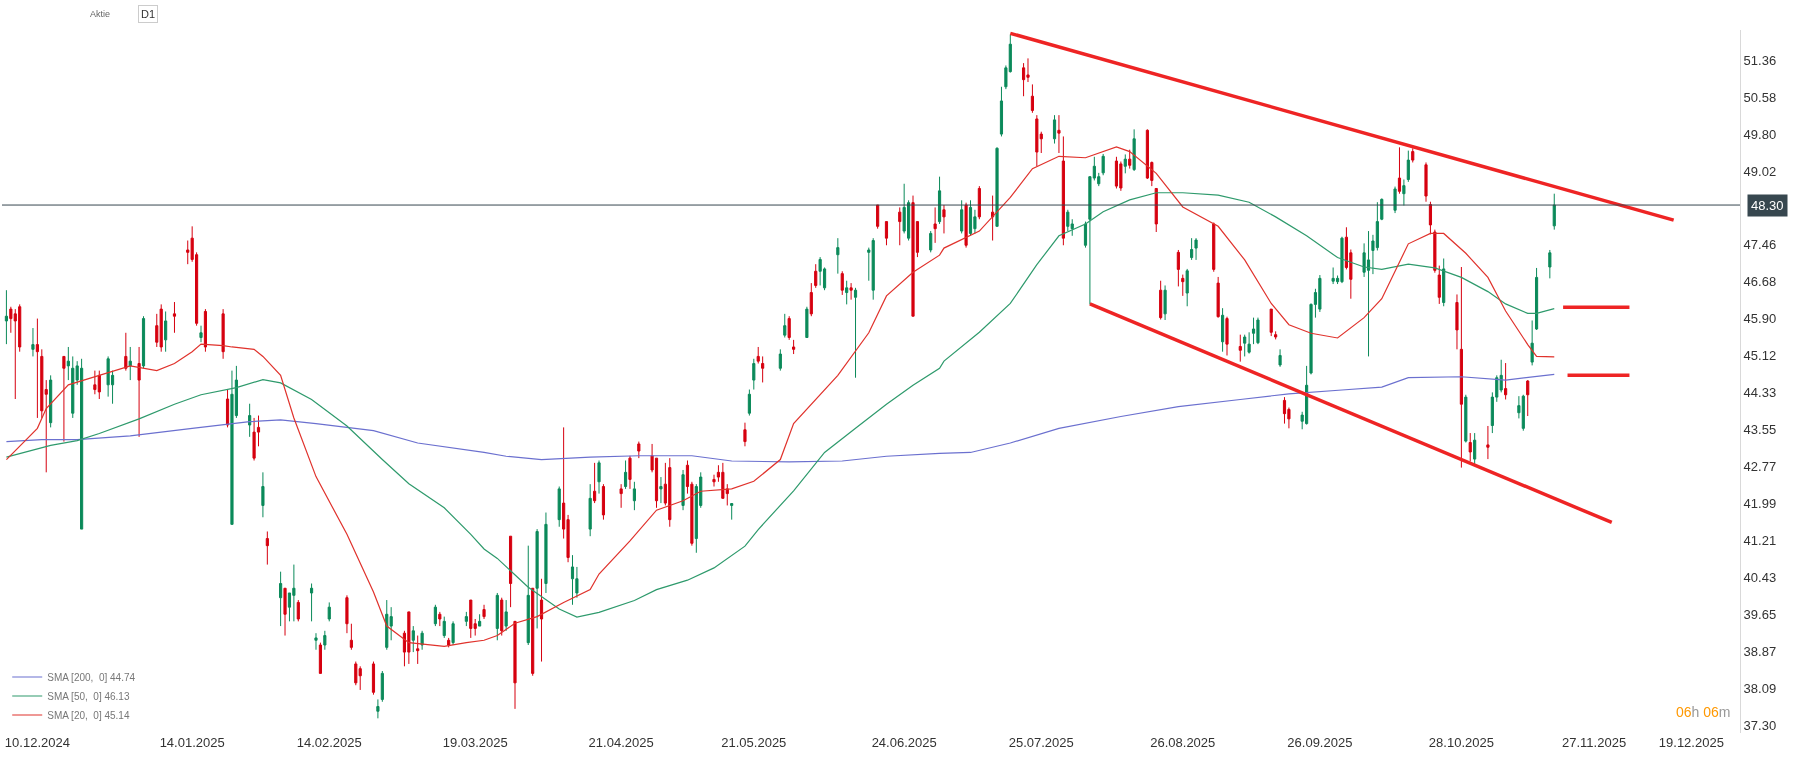 The width and height of the screenshot is (1815, 761). I want to click on y-tick-label: 42.77, so click(1760, 467).